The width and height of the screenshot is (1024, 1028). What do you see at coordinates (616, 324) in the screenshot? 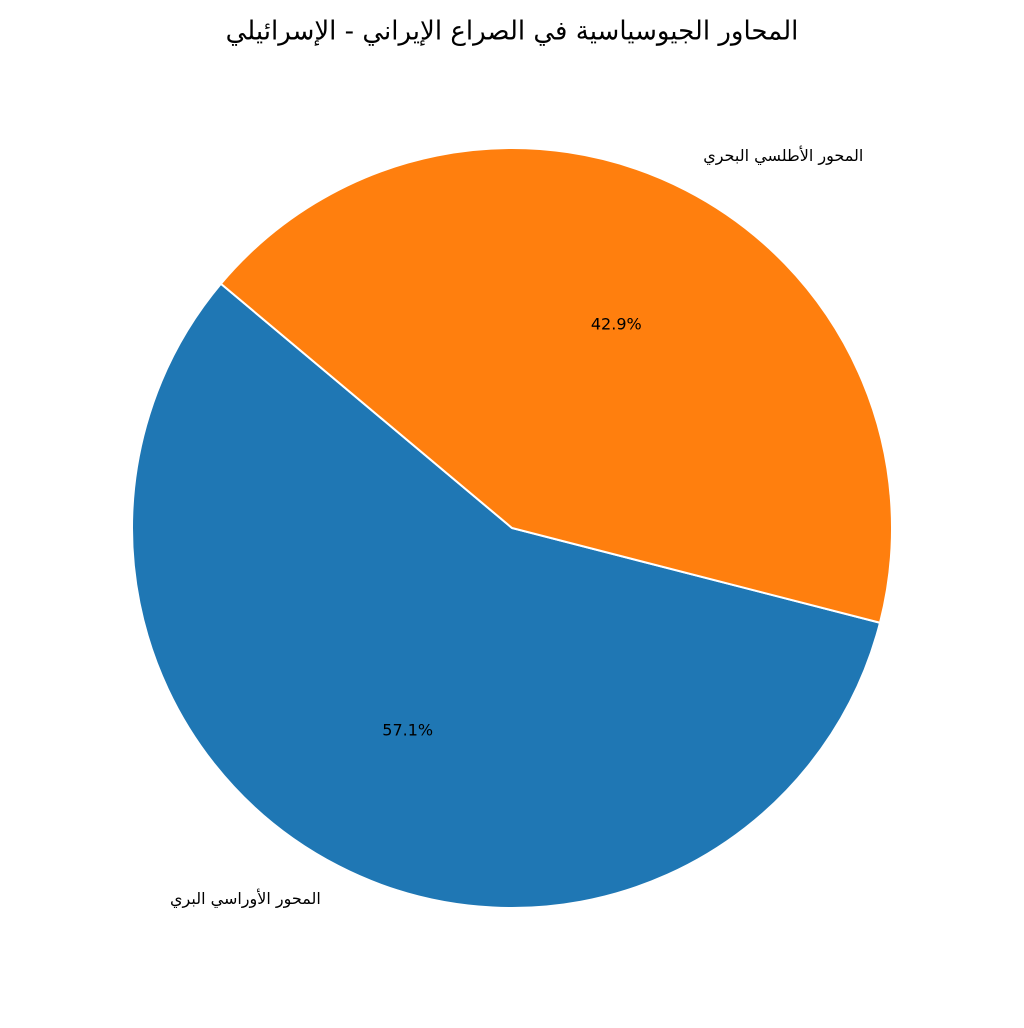
I see `value-label: 42.9%` at bounding box center [616, 324].